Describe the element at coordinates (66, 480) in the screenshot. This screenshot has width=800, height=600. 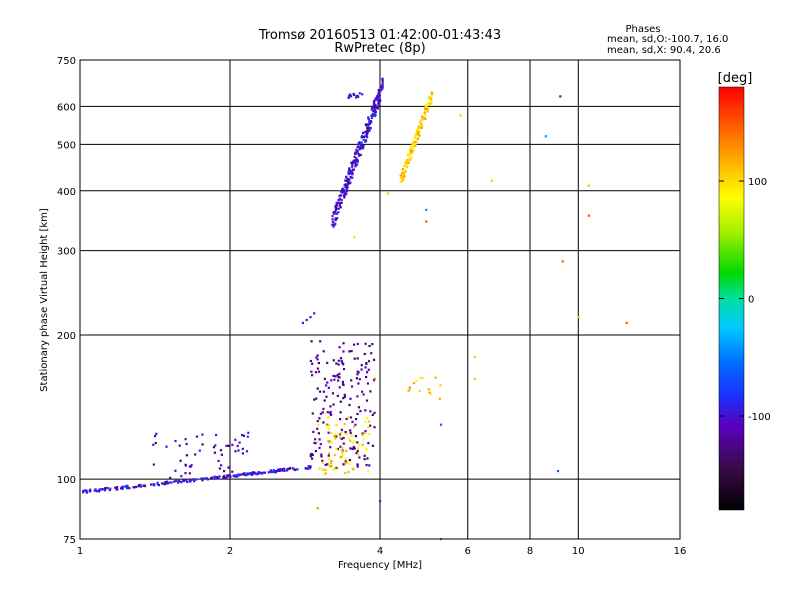
I see `y-tick-label: 100` at that location.